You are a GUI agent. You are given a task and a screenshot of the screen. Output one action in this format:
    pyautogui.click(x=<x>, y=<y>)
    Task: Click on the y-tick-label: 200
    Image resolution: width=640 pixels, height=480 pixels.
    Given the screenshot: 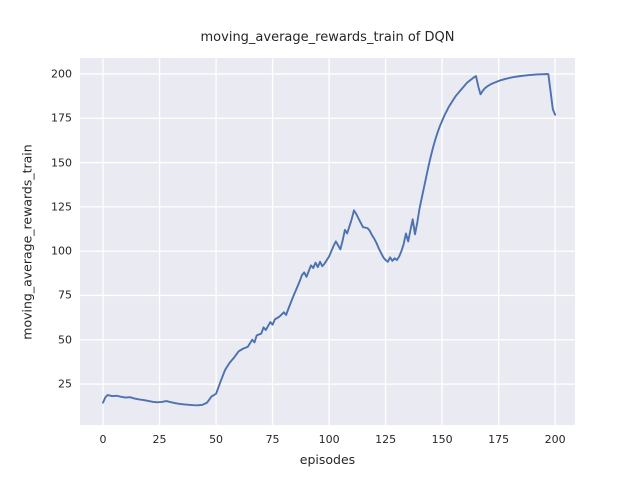 What is the action you would take?
    pyautogui.click(x=61, y=74)
    